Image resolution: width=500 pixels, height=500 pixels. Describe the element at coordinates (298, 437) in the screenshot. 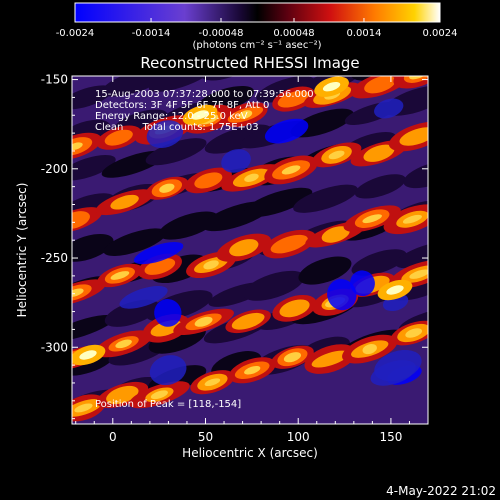

I see `x-tick-label: 100` at that location.